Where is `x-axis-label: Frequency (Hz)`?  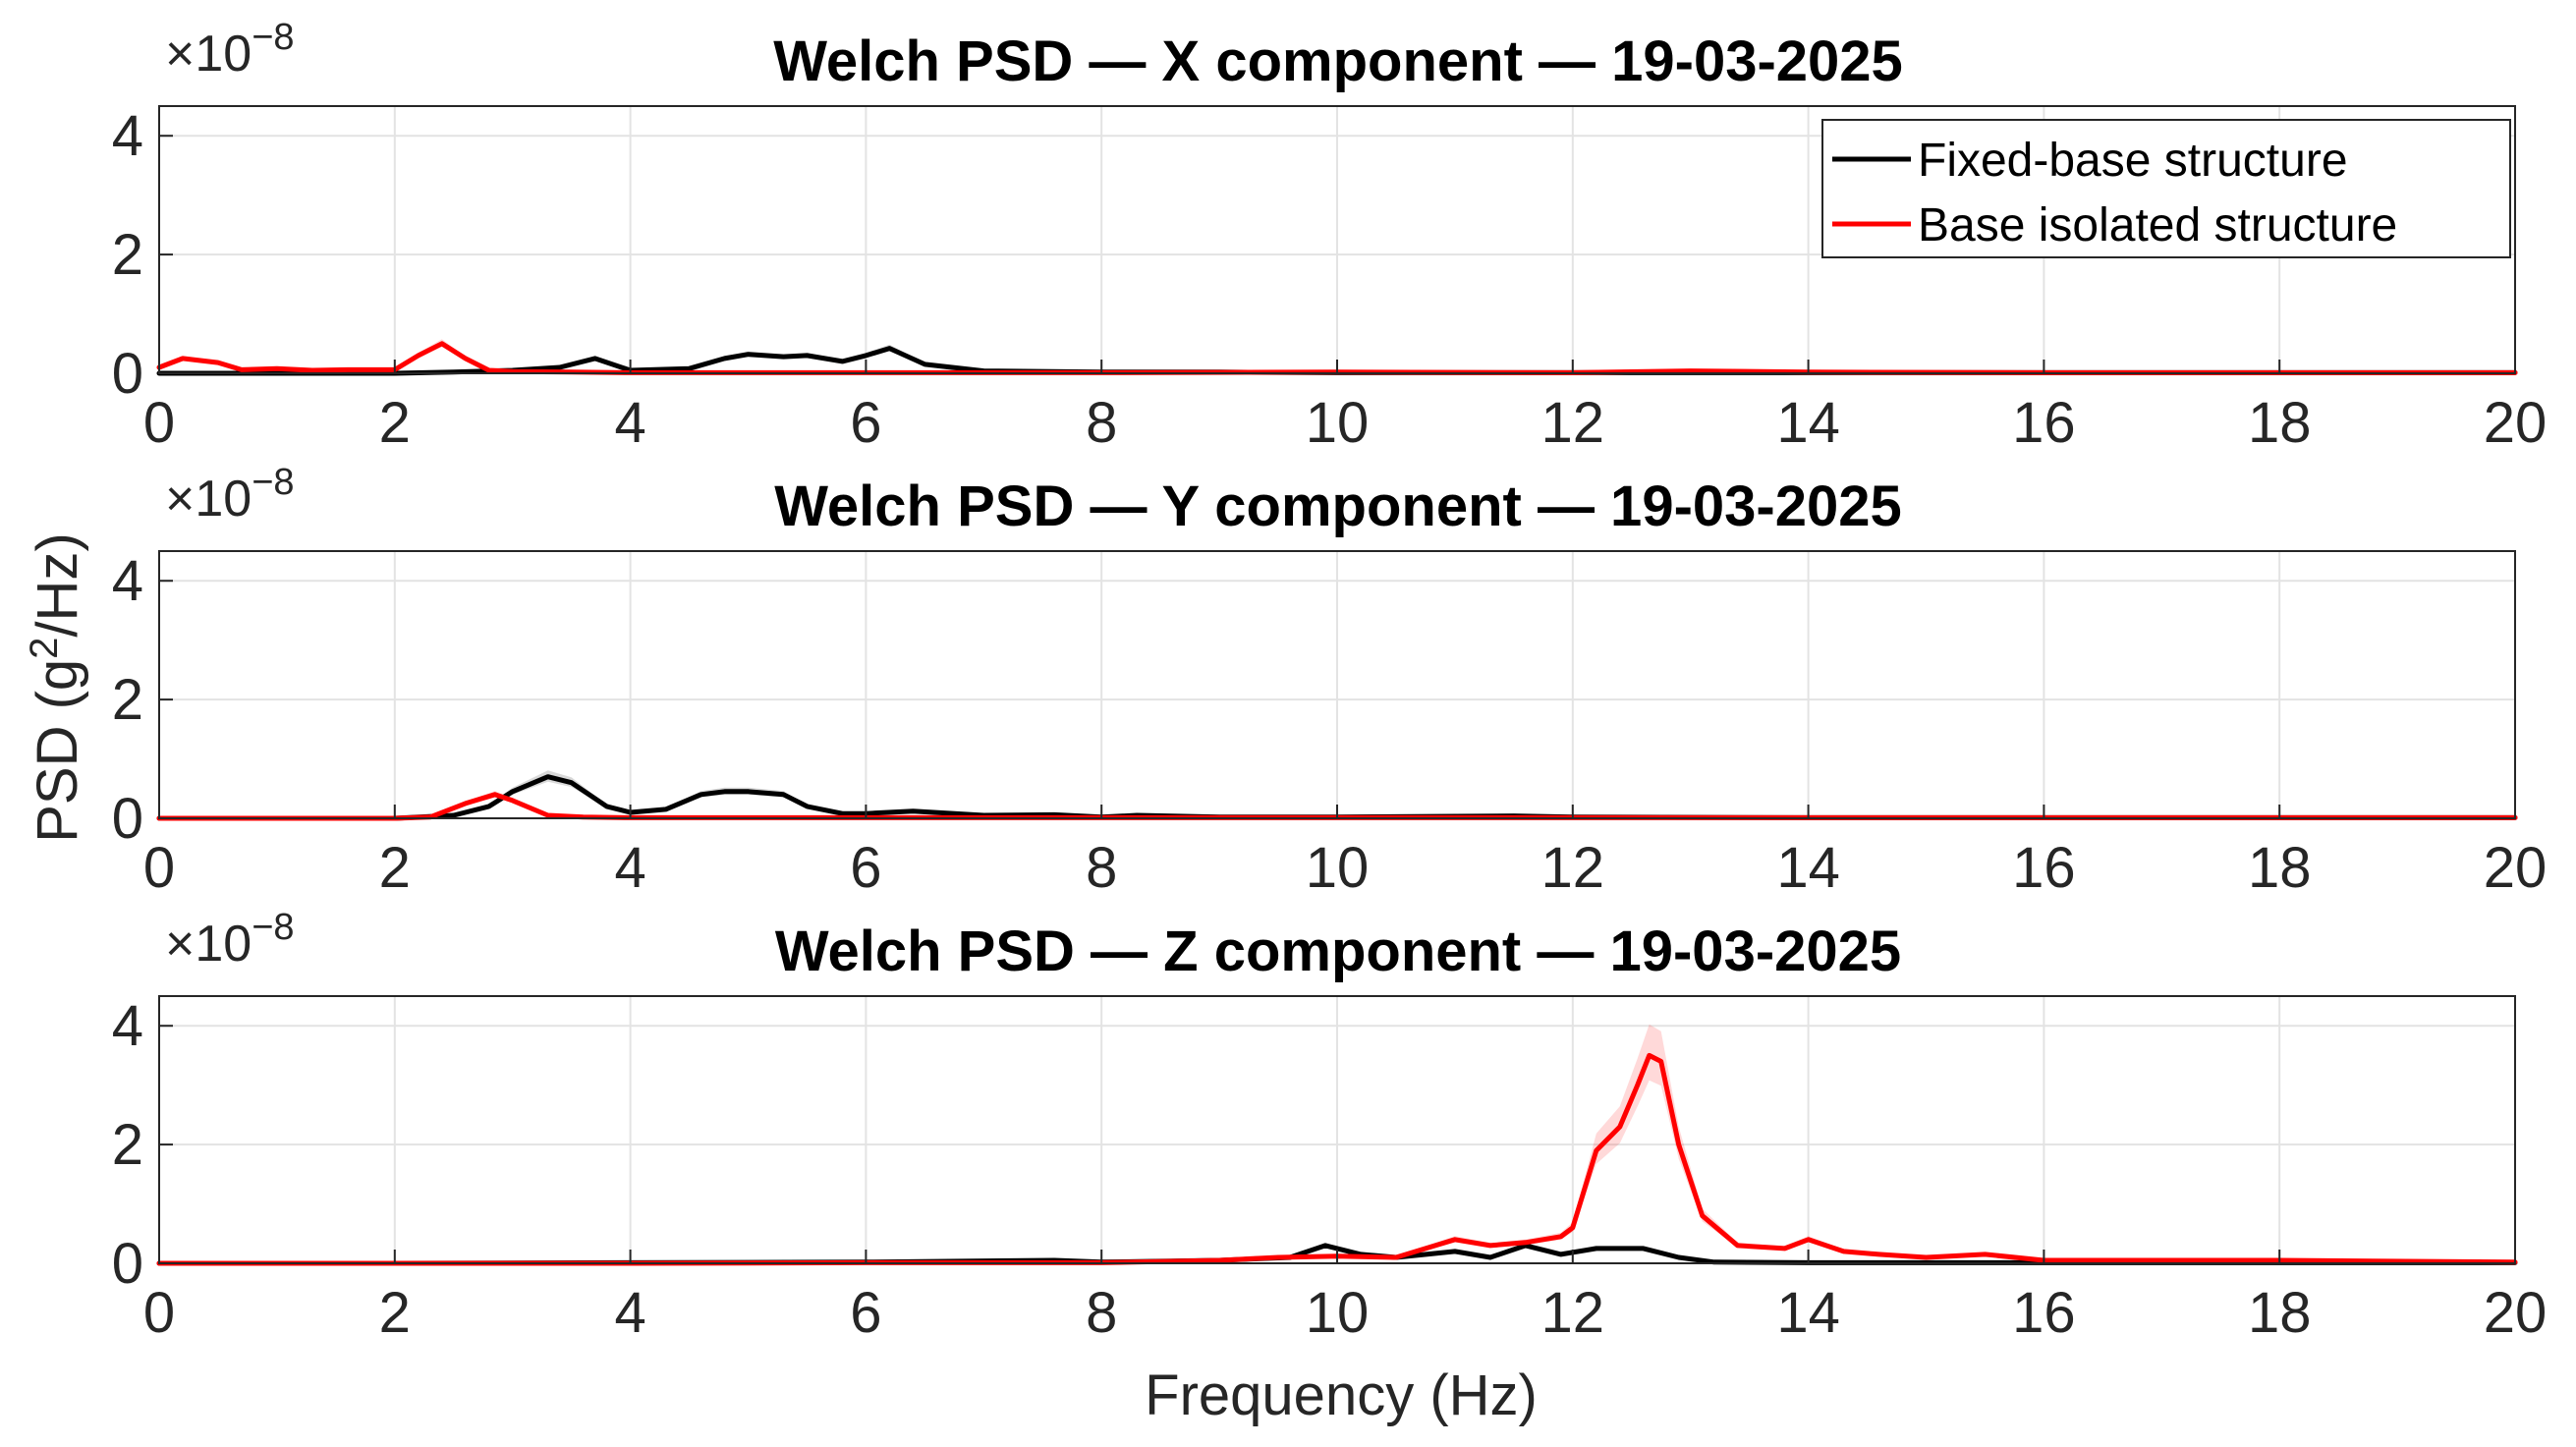 x-axis-label: Frequency (Hz) is located at coordinates (1341, 1395).